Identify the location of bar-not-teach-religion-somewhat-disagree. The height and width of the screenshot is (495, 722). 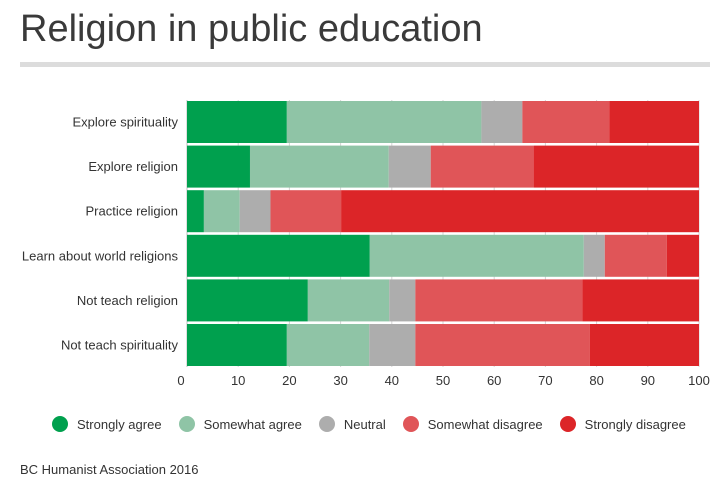
(499, 300).